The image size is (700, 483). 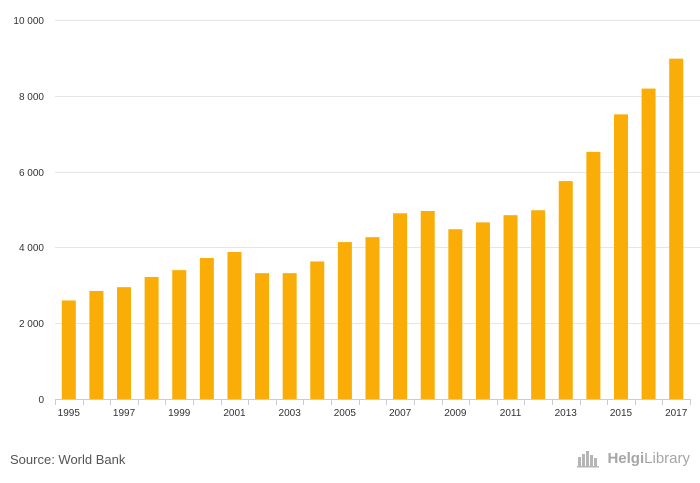 What do you see at coordinates (151, 337) in the screenshot?
I see `bar: 1998: 3220` at bounding box center [151, 337].